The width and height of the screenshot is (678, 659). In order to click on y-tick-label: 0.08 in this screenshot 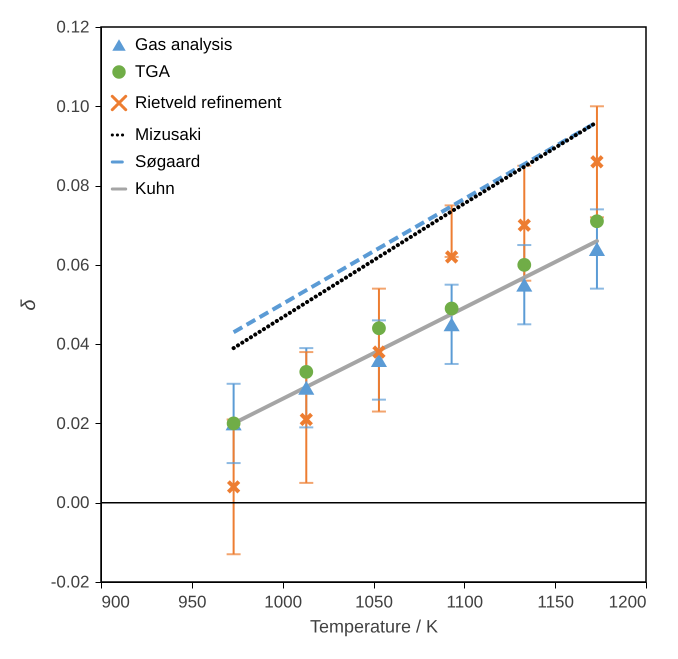, I will do `click(73, 186)`.